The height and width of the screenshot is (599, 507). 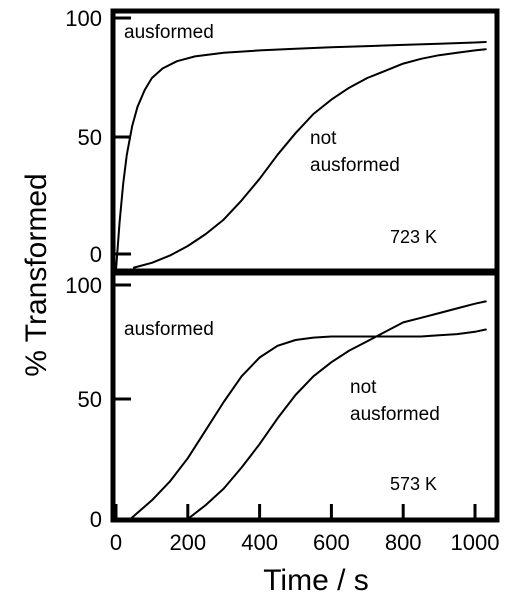 I want to click on x-tick-label: 1000, so click(x=475, y=542).